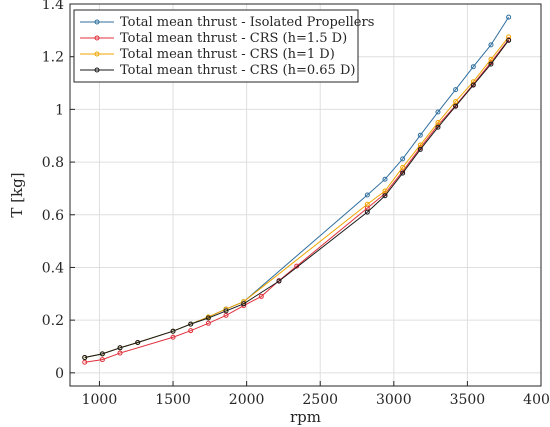  What do you see at coordinates (53, 216) in the screenshot?
I see `y-tick-label: 0.6` at bounding box center [53, 216].